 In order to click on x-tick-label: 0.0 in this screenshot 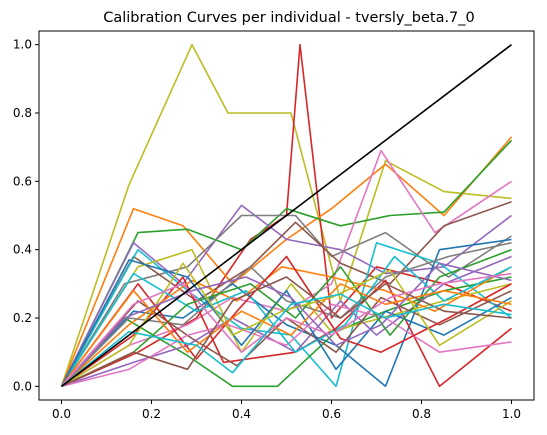, I will do `click(61, 414)`.